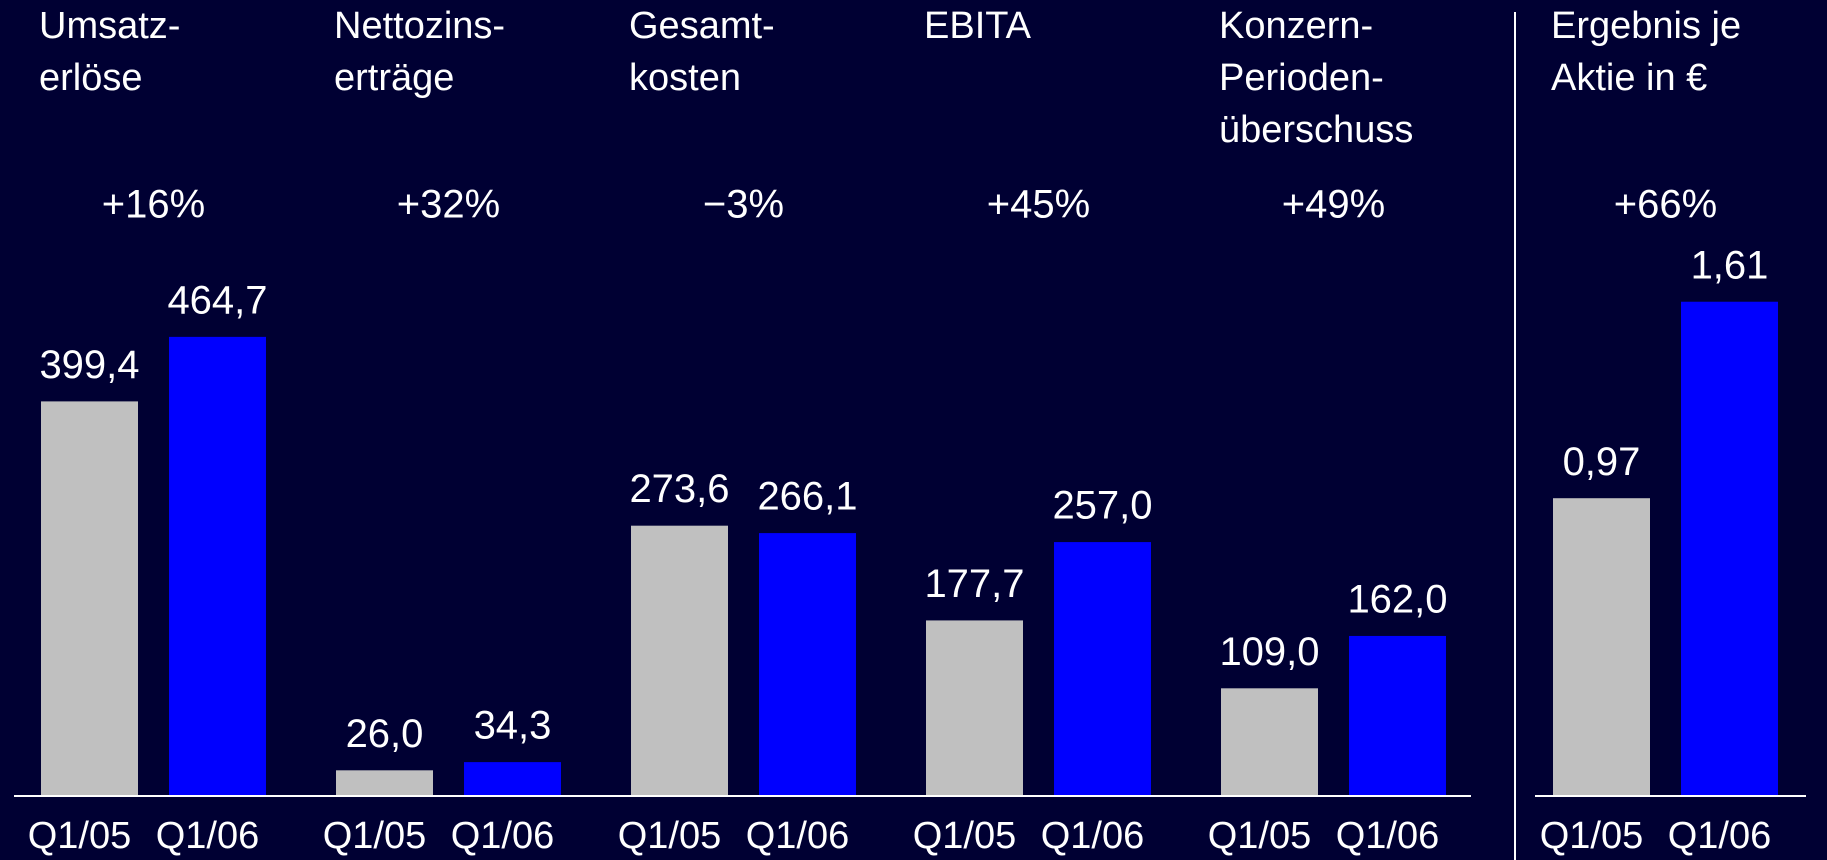 Image resolution: width=1827 pixels, height=860 pixels. What do you see at coordinates (1665, 205) in the screenshot?
I see `change-label: +66%` at bounding box center [1665, 205].